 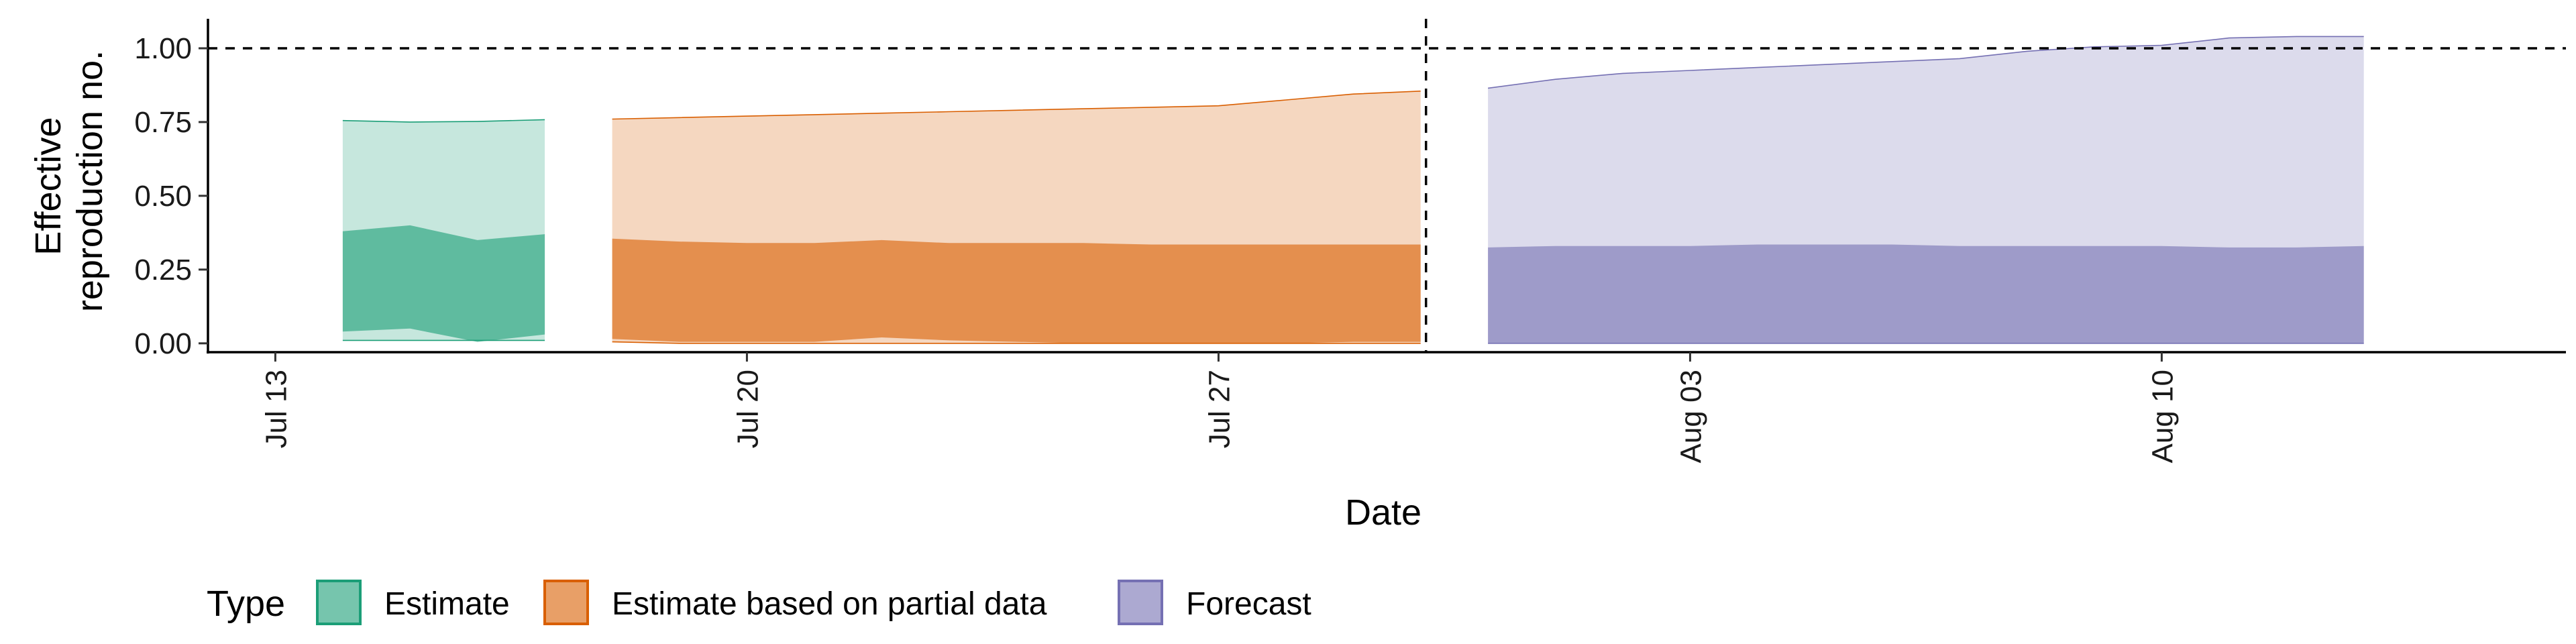 I want to click on y-axis-title-line-1: Effective, so click(x=48, y=186).